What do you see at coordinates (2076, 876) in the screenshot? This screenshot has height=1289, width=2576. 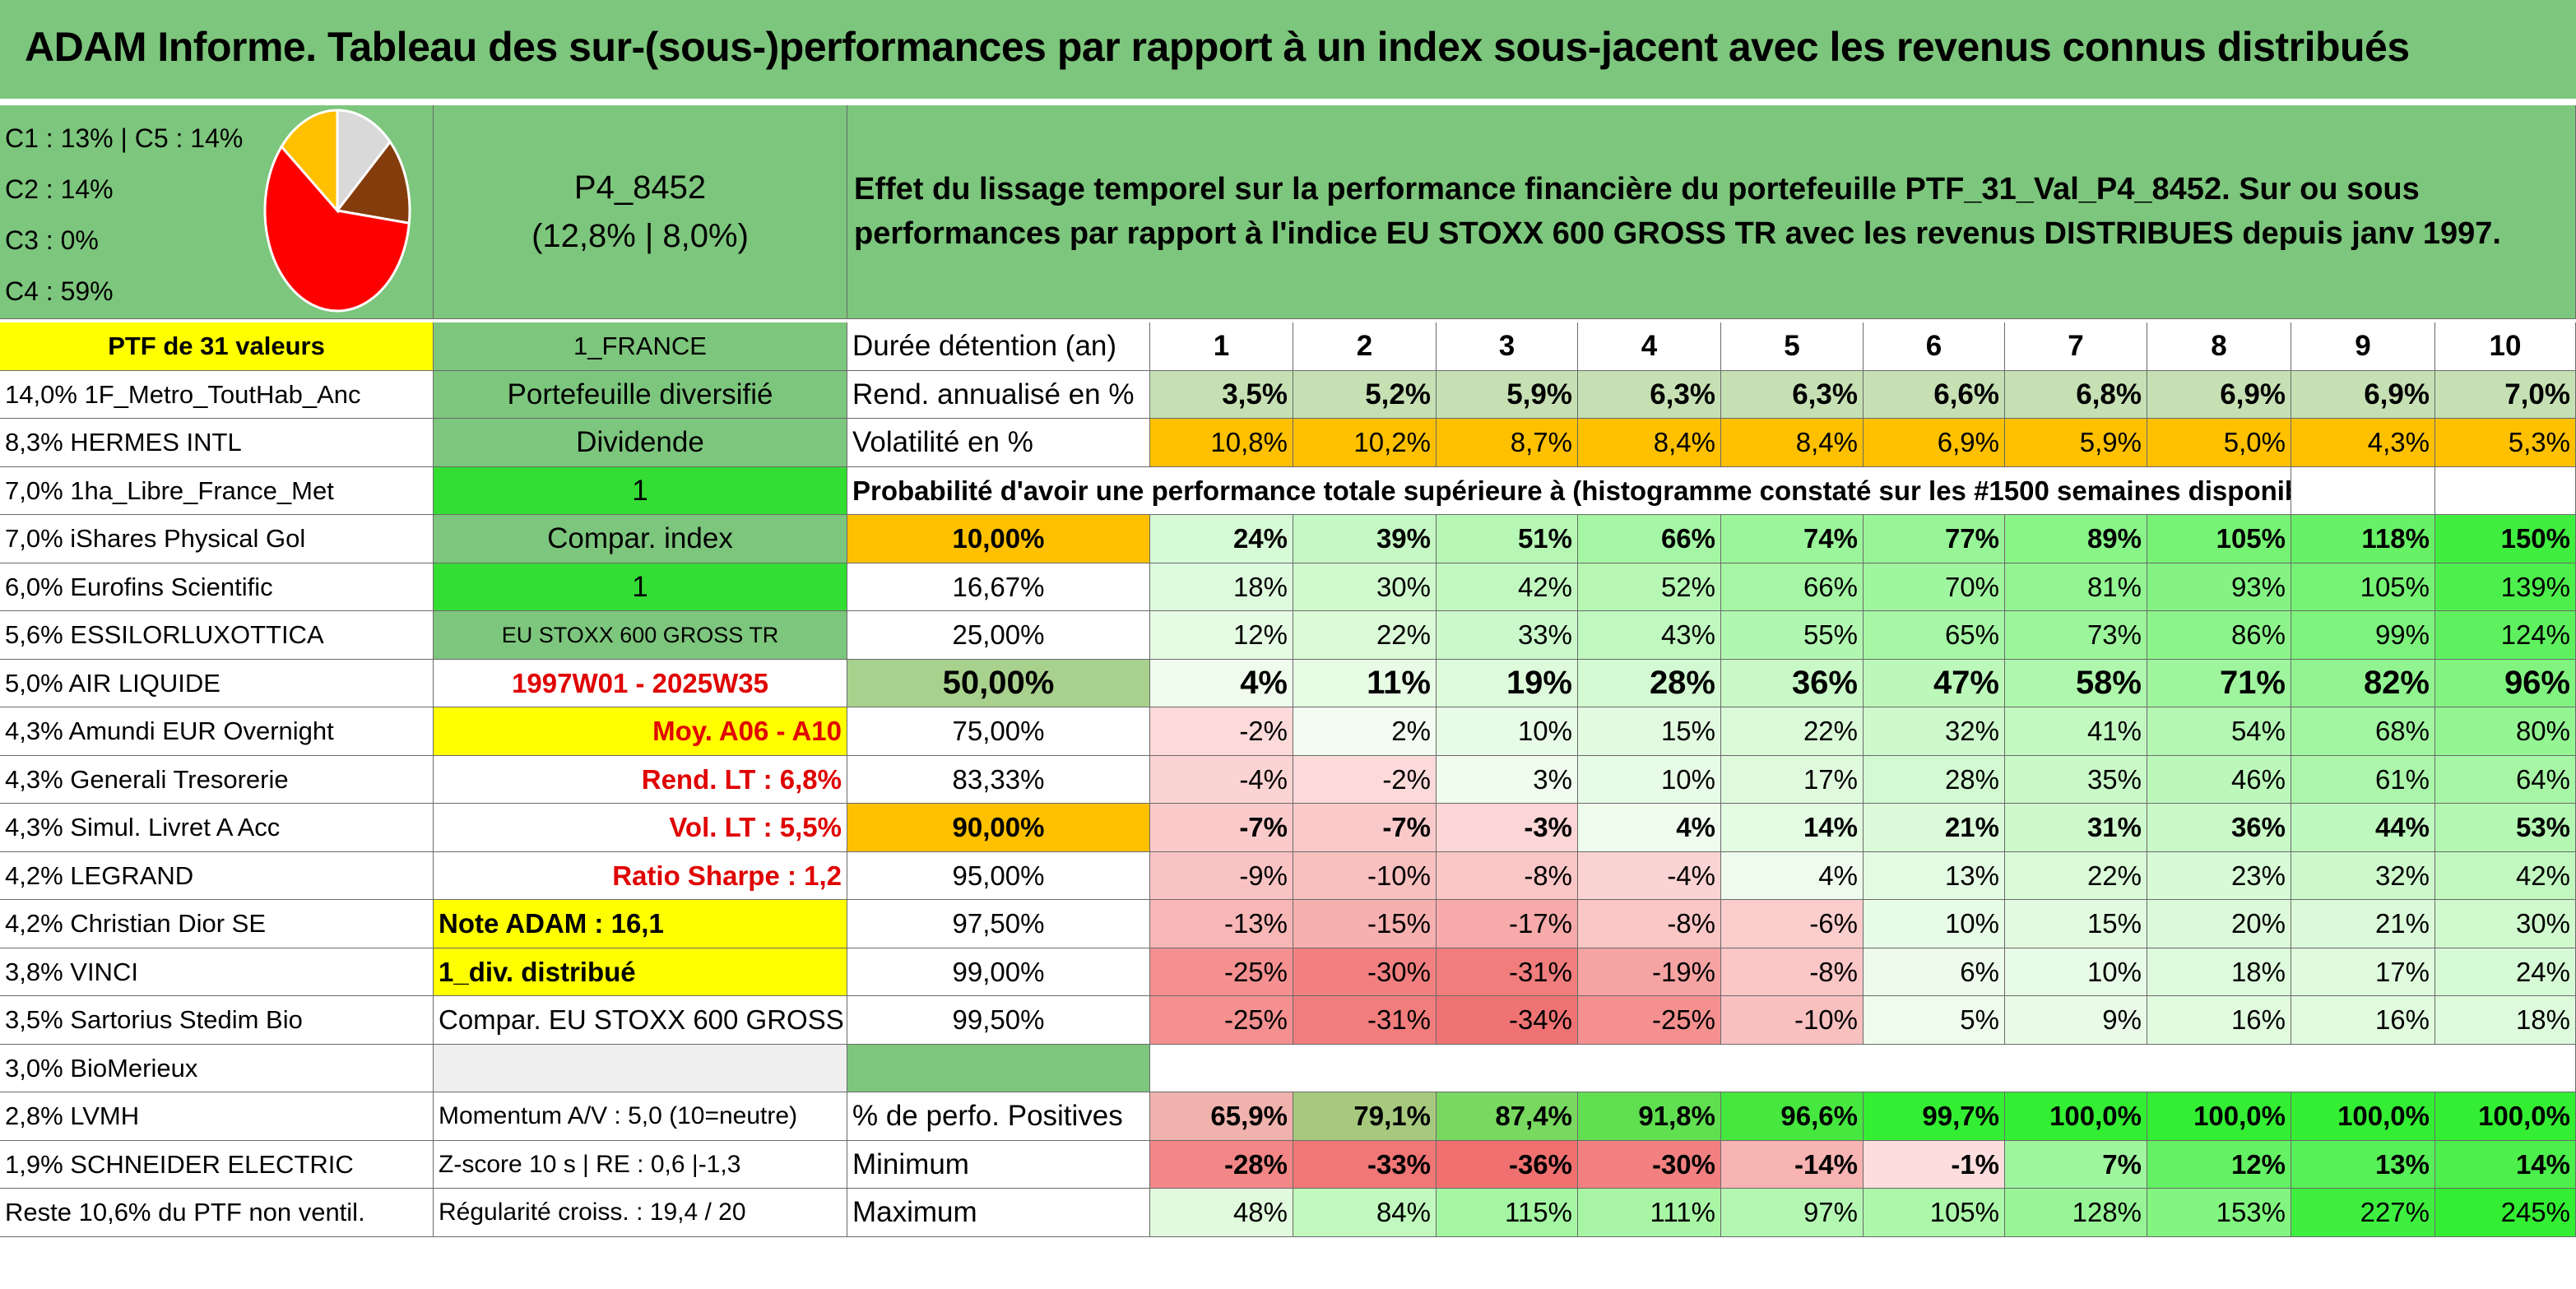 I see `probability-value: 22%` at bounding box center [2076, 876].